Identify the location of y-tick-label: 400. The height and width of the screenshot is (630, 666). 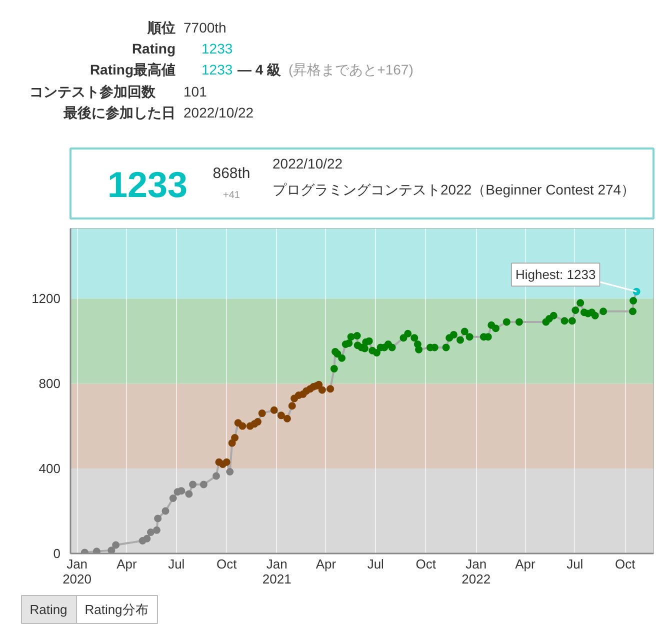
(49, 468).